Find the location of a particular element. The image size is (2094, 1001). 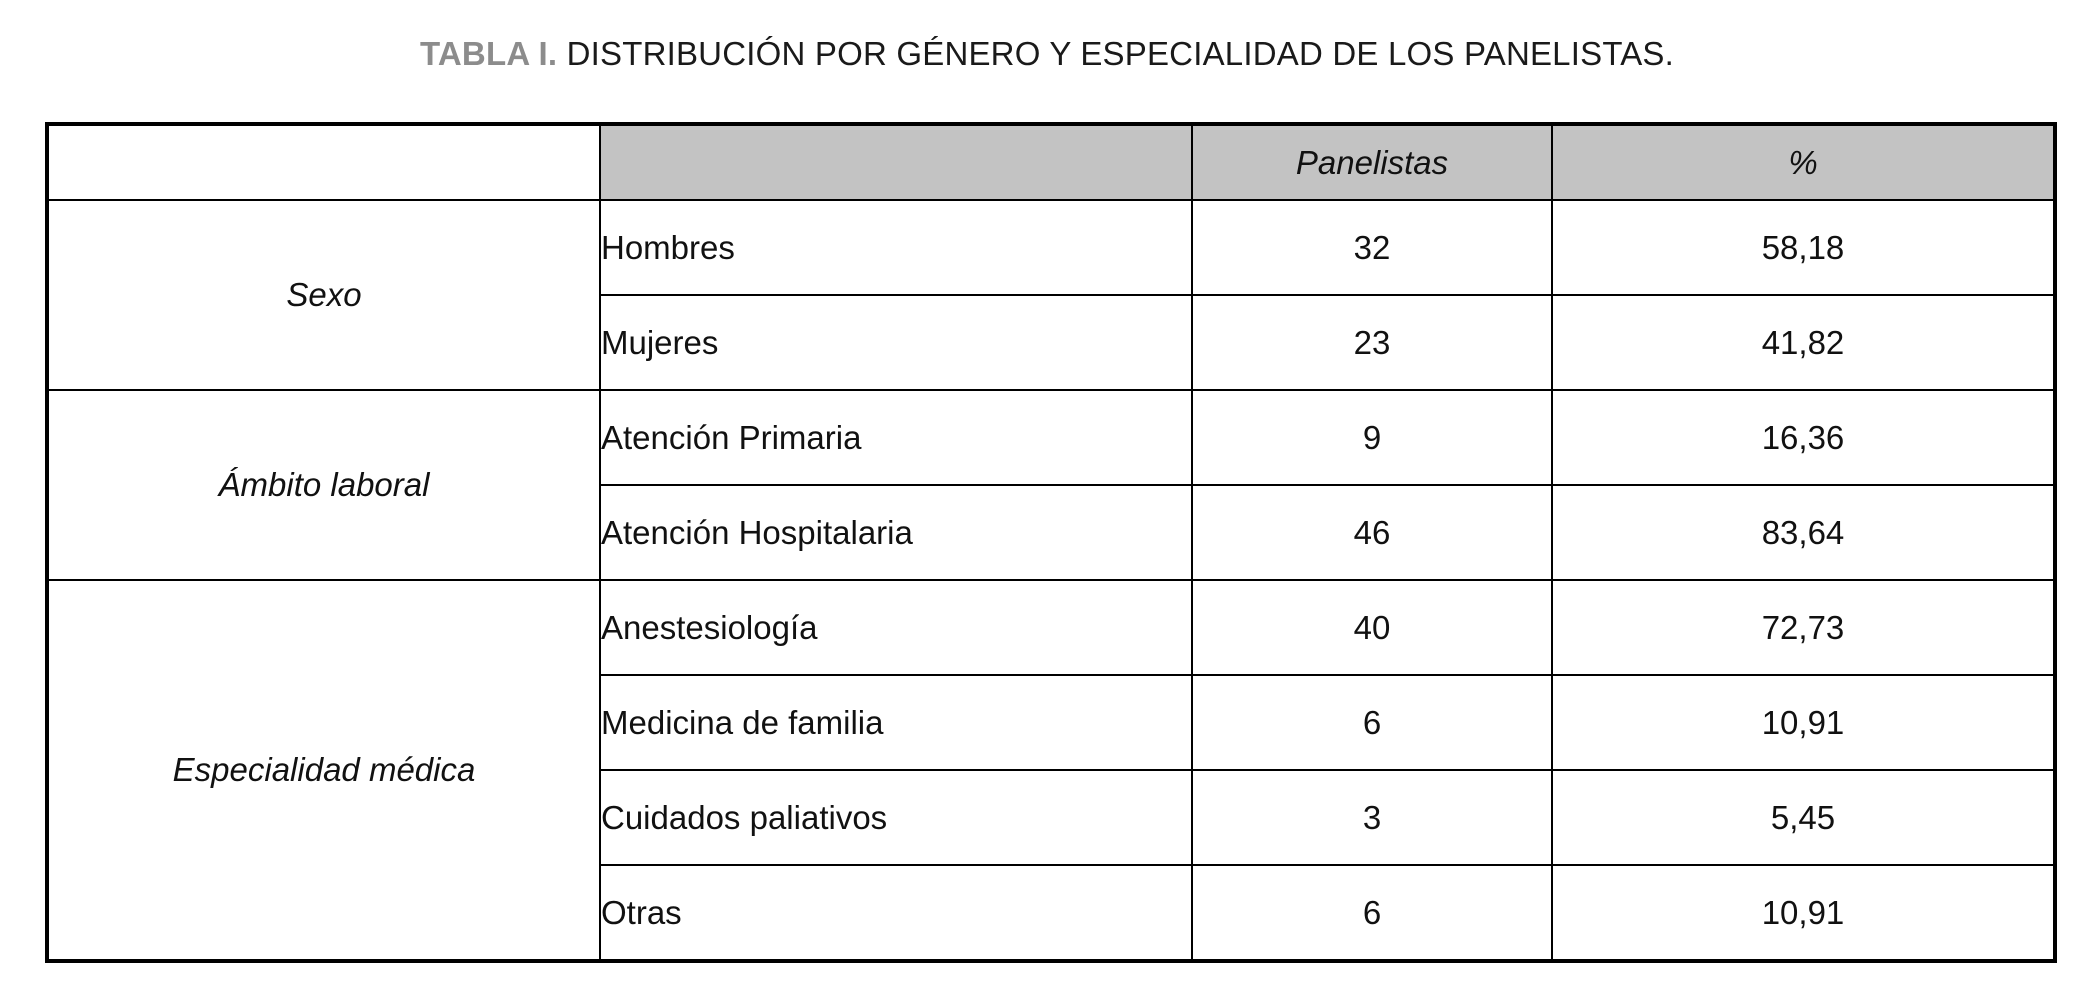

group-label-sexo: Sexo is located at coordinates (323, 295).